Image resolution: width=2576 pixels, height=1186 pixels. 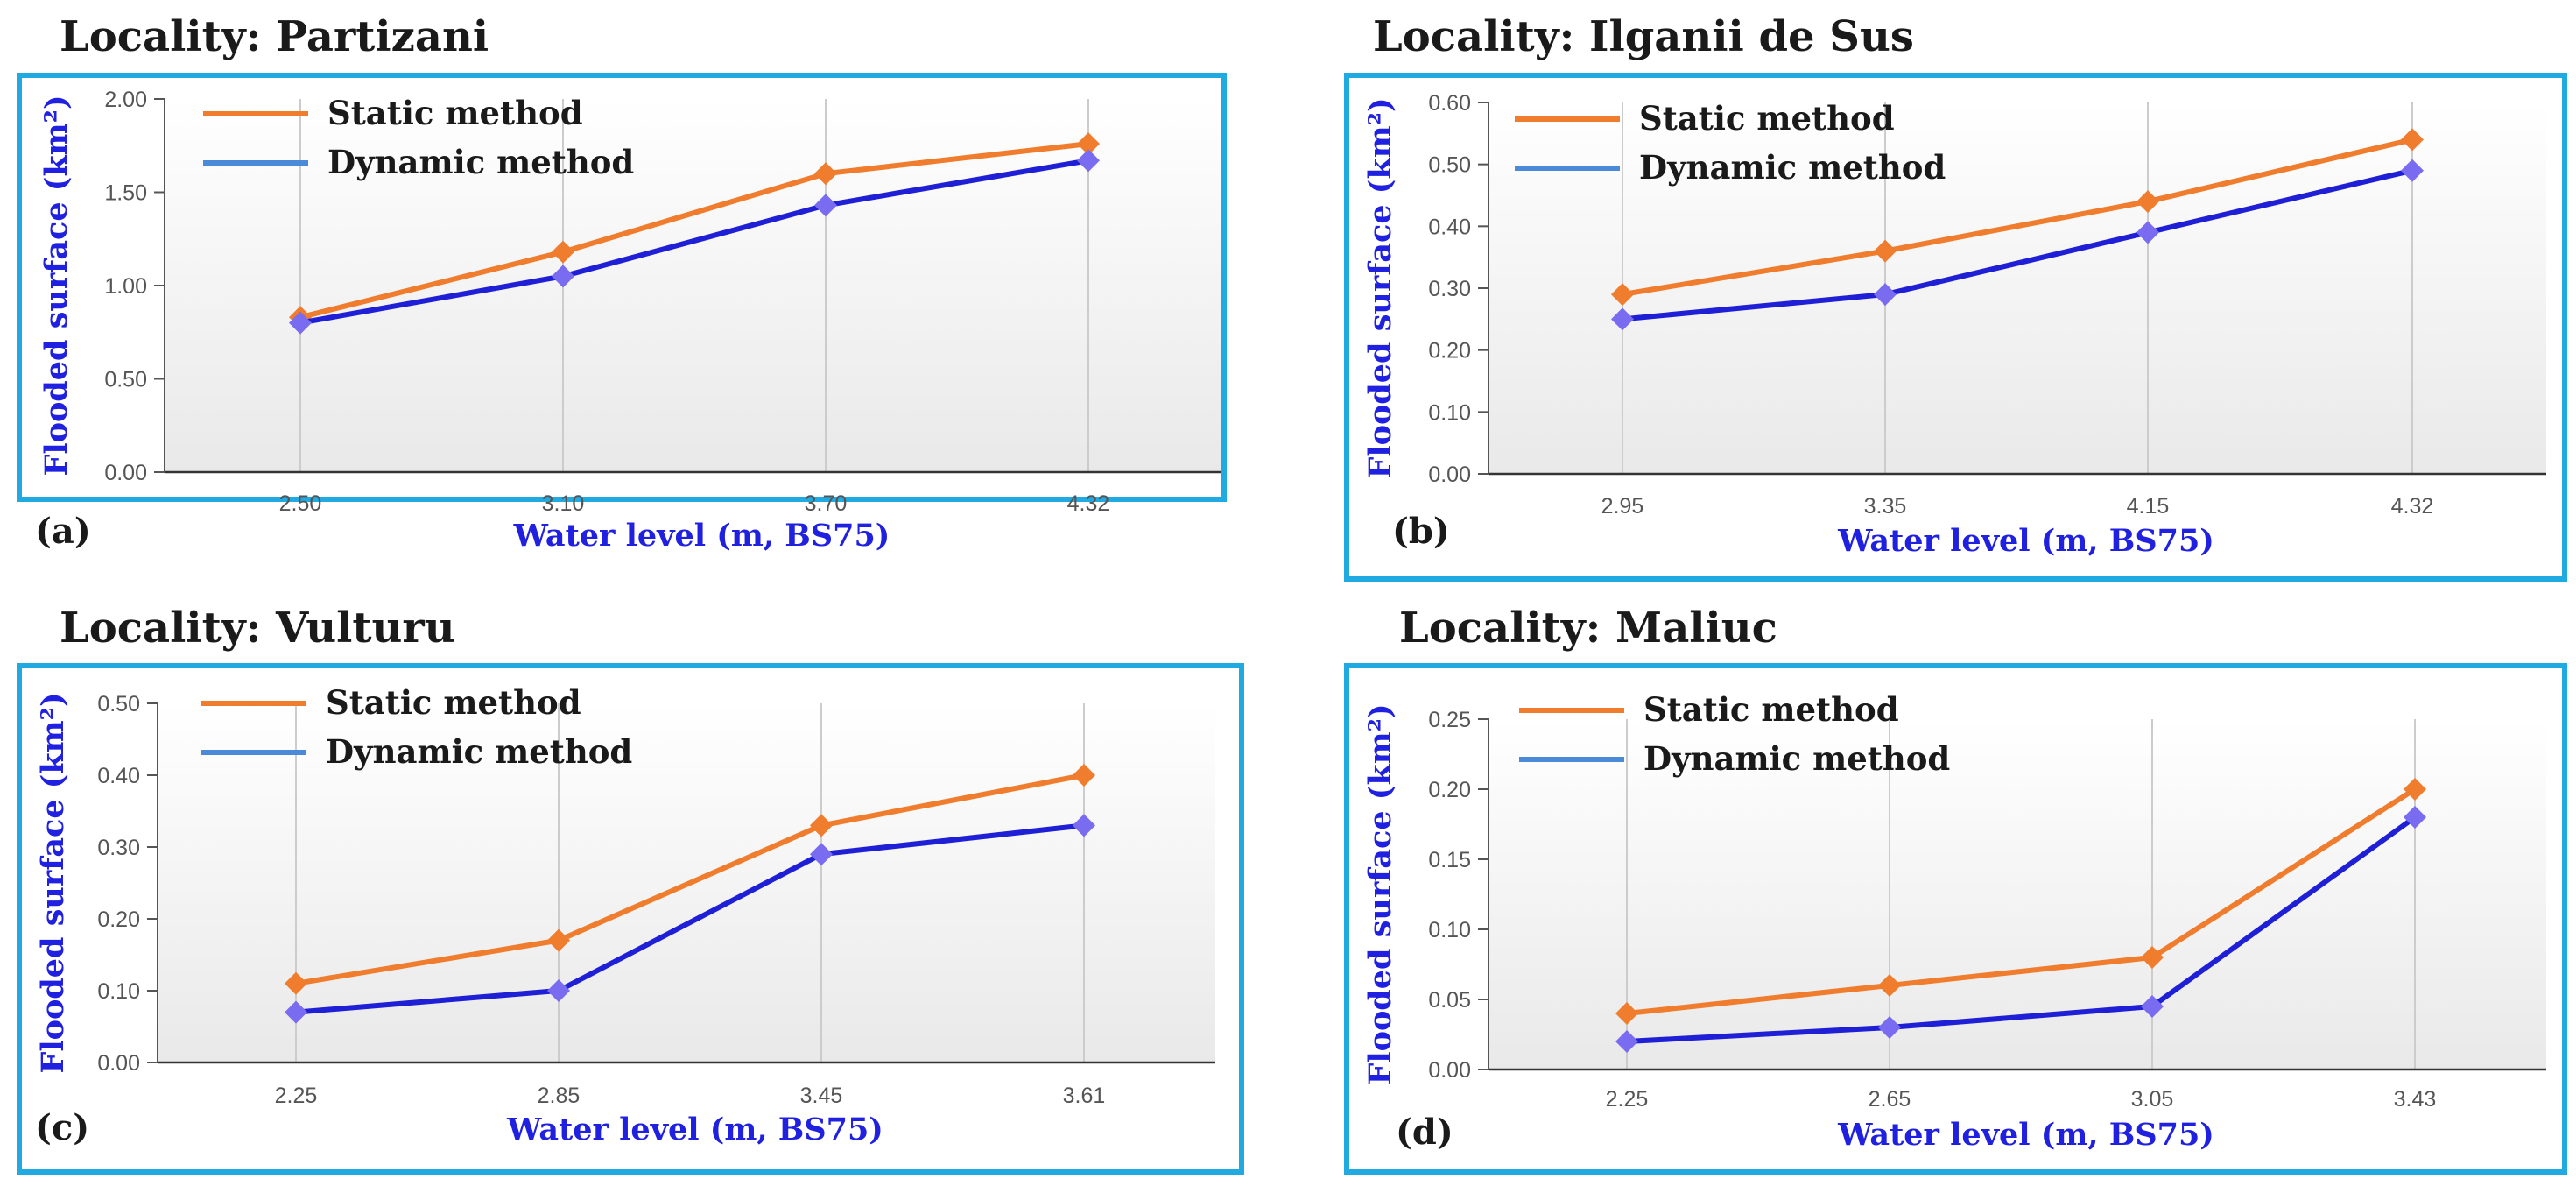 What do you see at coordinates (125, 380) in the screenshot?
I see `y-tick-label: 0.50` at bounding box center [125, 380].